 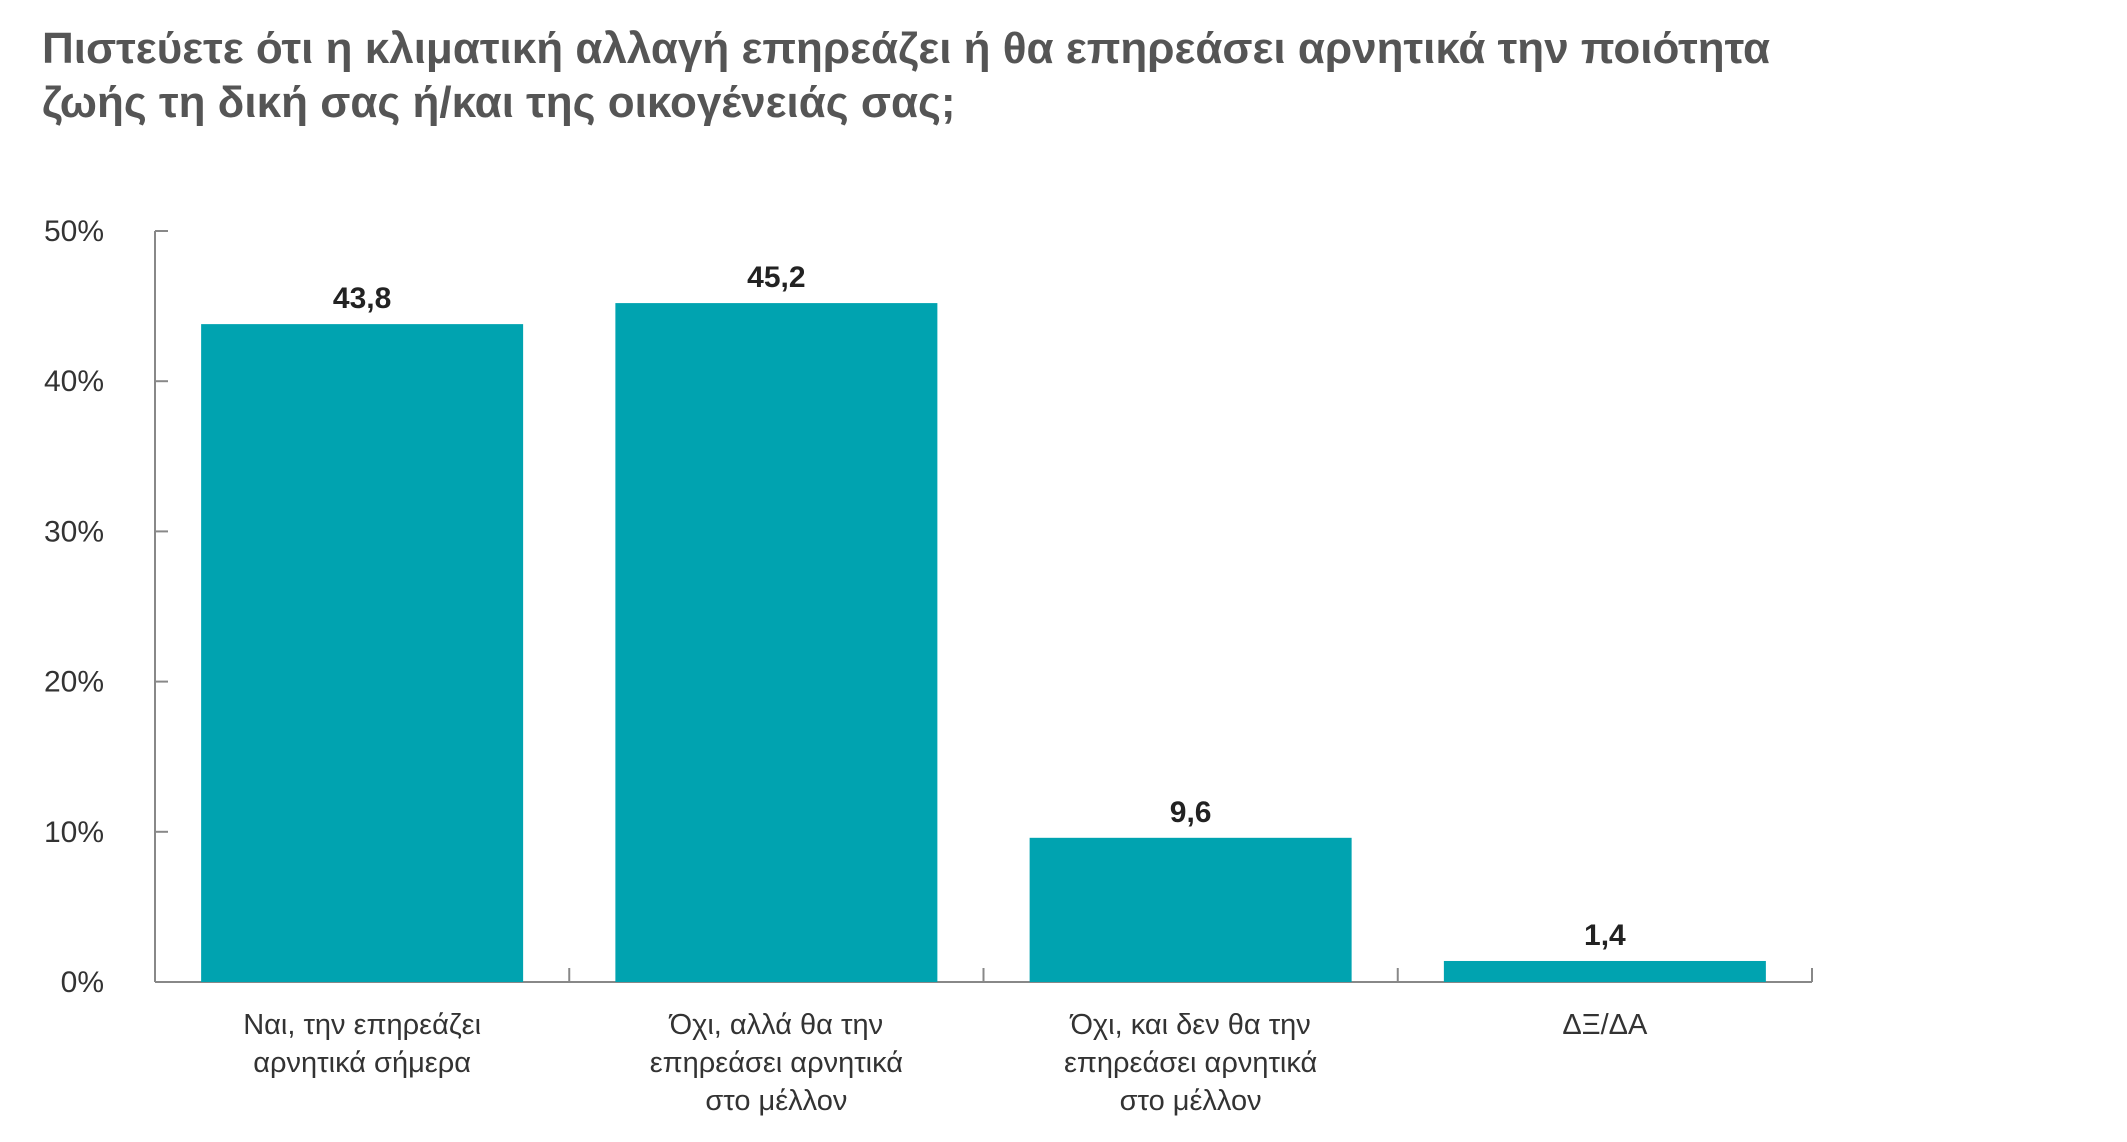 I want to click on data-label: 1,4, so click(x=1605, y=935).